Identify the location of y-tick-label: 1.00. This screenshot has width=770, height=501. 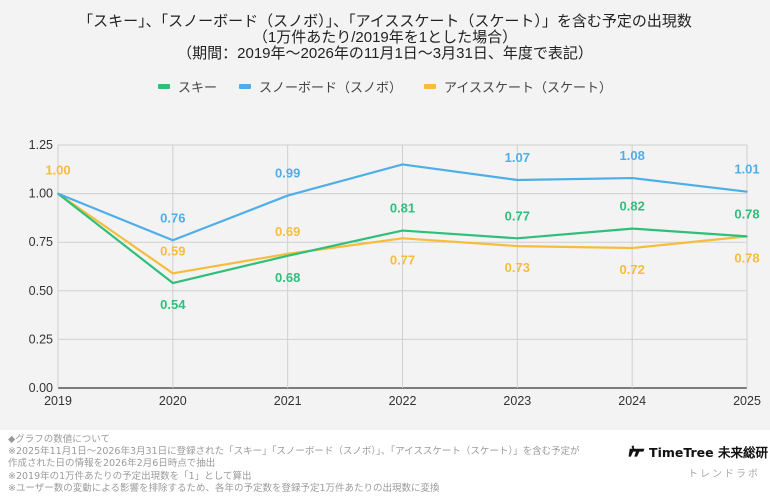
(41, 194).